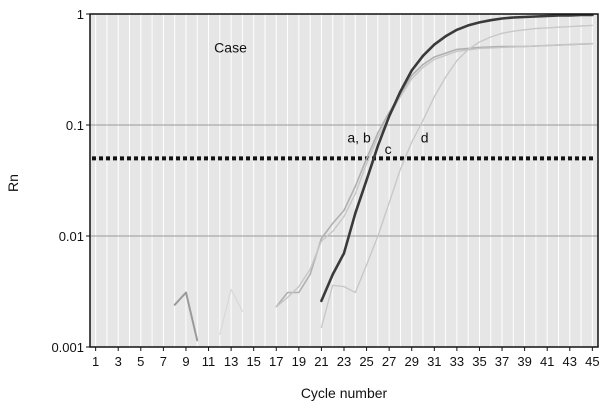 Image resolution: width=613 pixels, height=405 pixels. What do you see at coordinates (209, 361) in the screenshot?
I see `x-tick-label: 11` at bounding box center [209, 361].